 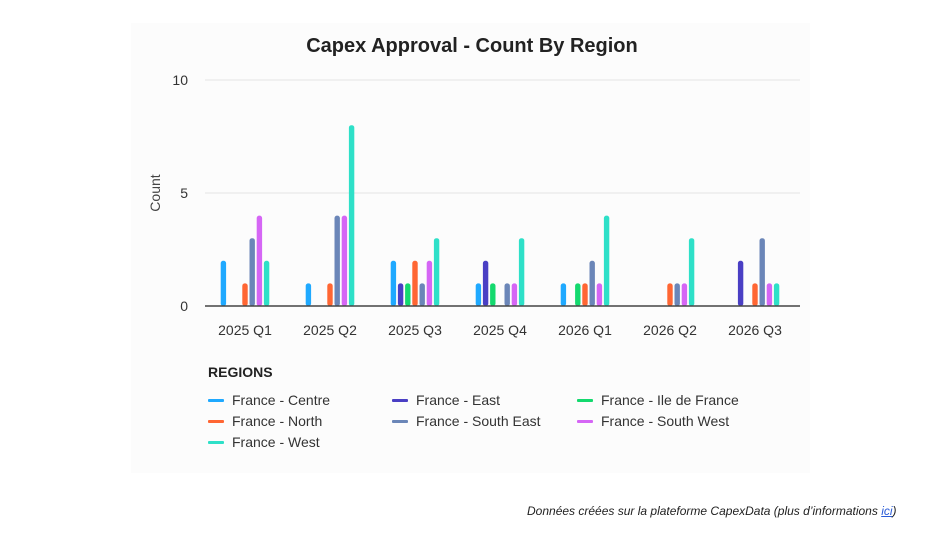 What do you see at coordinates (276, 442) in the screenshot?
I see `legend-label: France - West` at bounding box center [276, 442].